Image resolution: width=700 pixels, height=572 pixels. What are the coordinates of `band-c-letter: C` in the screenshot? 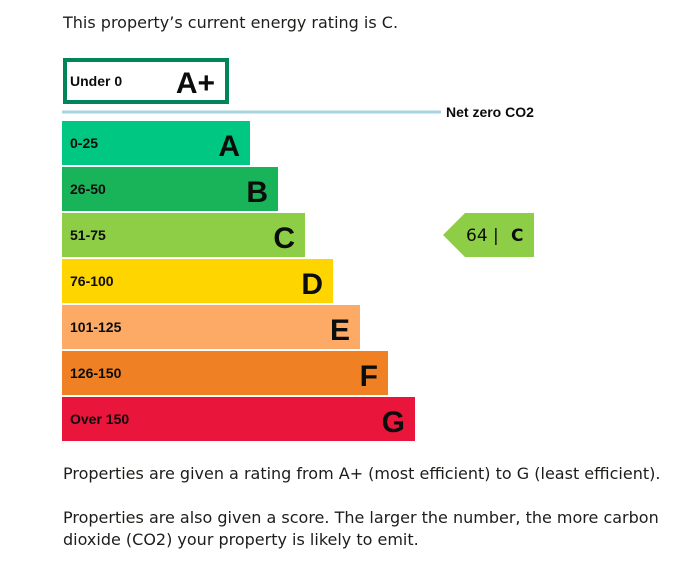 It's located at (284, 238).